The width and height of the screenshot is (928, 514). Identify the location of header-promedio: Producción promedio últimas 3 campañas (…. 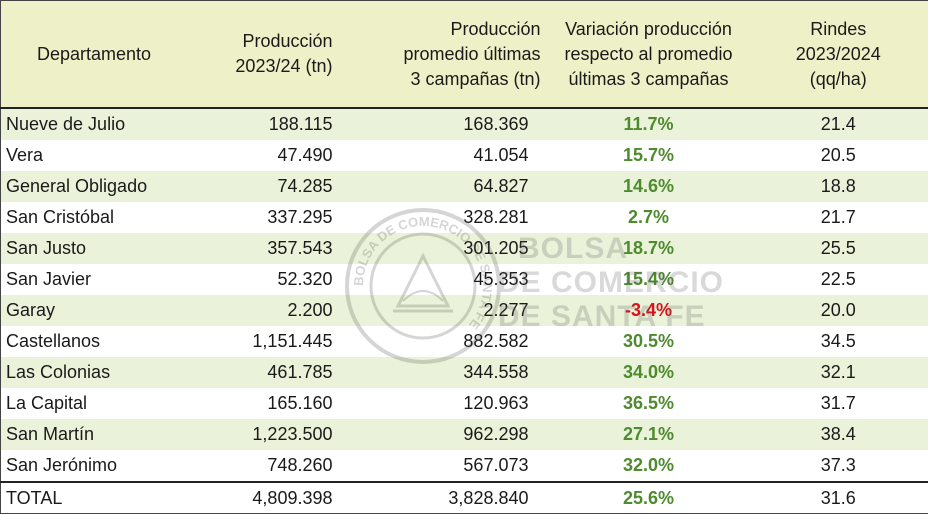
(445, 55).